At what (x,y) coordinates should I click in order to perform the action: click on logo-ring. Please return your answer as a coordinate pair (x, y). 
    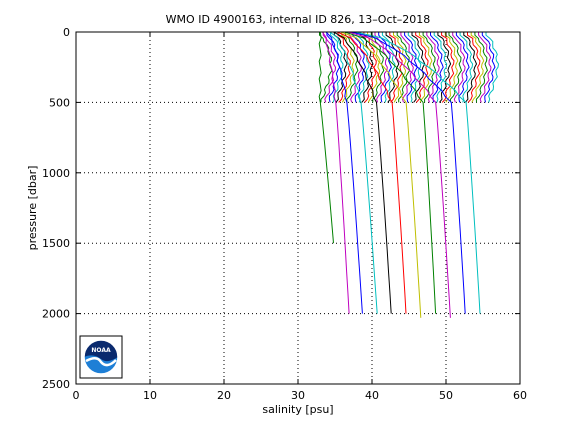
    Looking at the image, I should click on (101, 357).